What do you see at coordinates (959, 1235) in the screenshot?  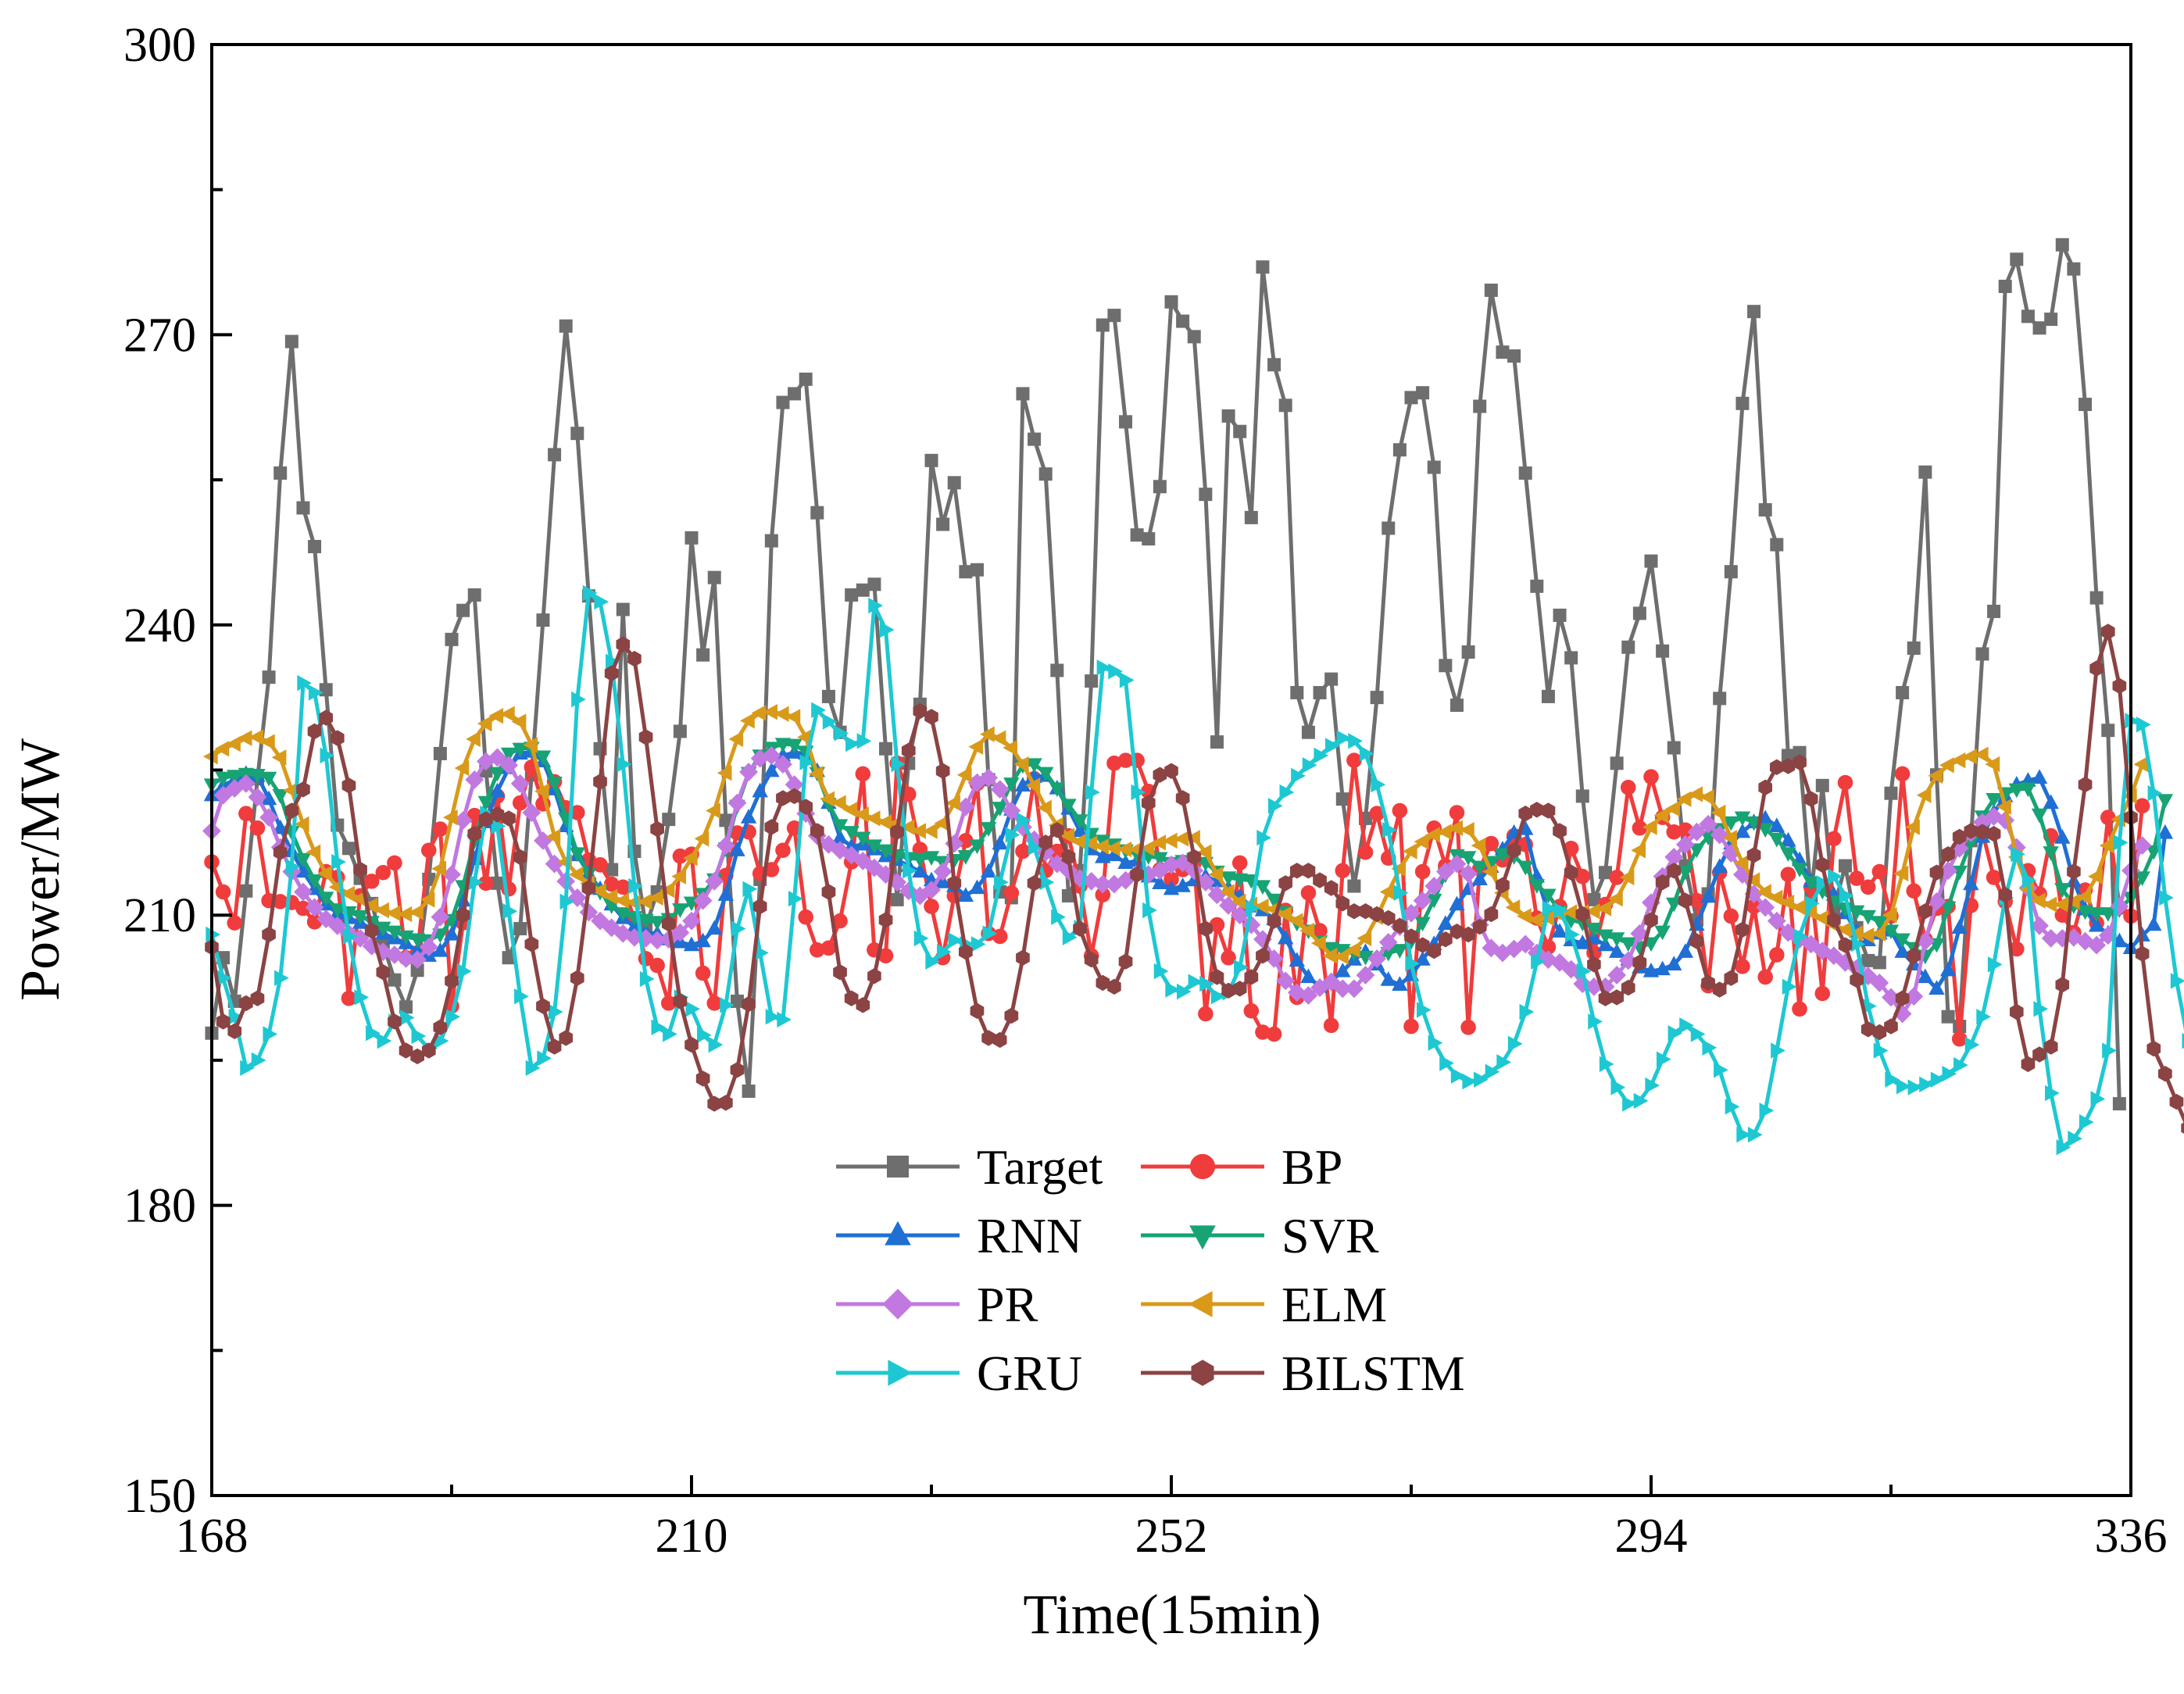 I see `legend-item-rnn: RNN` at bounding box center [959, 1235].